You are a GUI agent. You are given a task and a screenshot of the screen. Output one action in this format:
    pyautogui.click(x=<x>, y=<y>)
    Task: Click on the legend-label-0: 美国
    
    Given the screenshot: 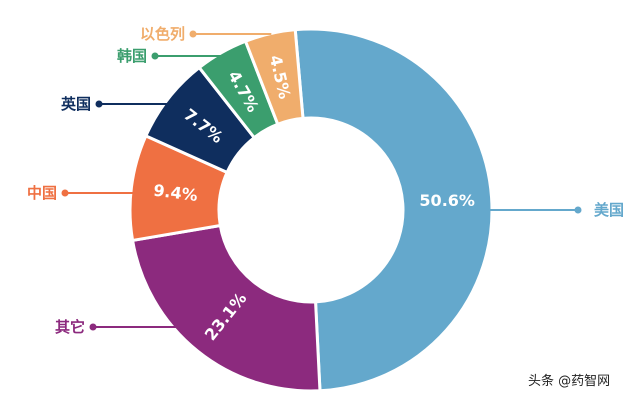 What is the action you would take?
    pyautogui.click(x=609, y=210)
    